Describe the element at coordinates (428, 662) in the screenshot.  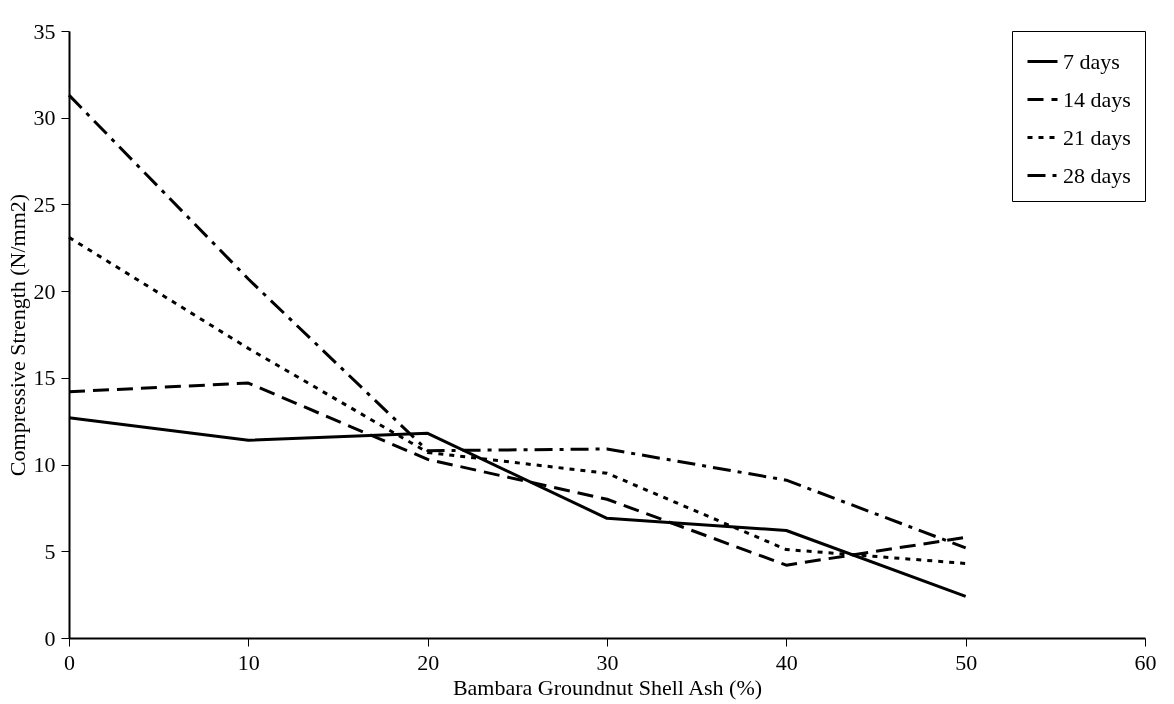
I see `x-tick-label: 20` at that location.